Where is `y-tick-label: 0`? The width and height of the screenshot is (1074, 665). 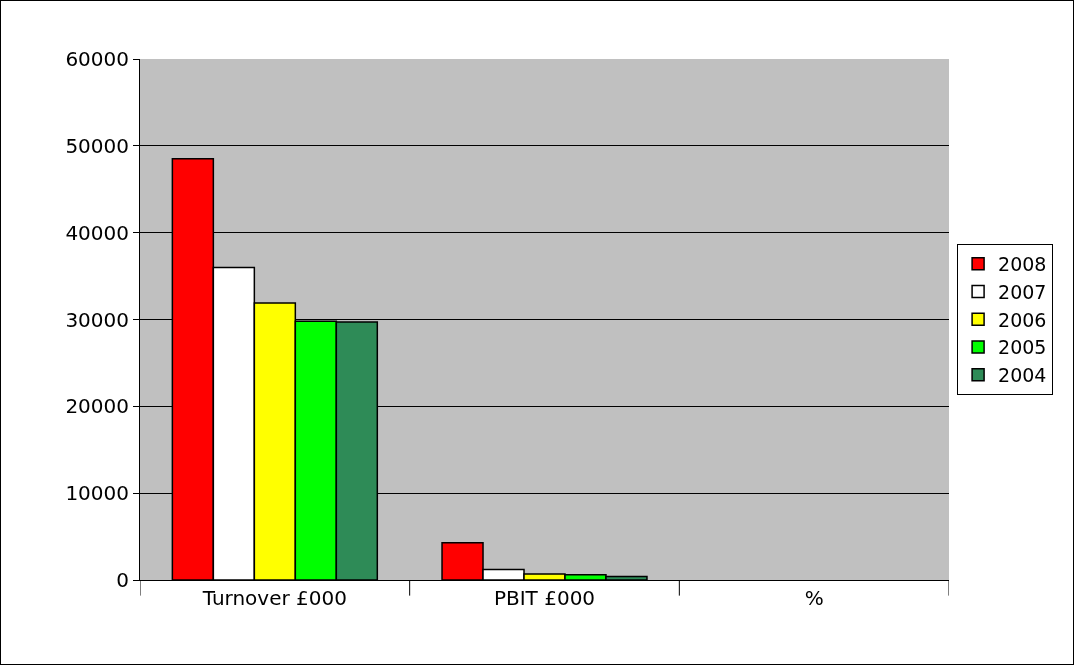
y-tick-label: 0 is located at coordinates (122, 580).